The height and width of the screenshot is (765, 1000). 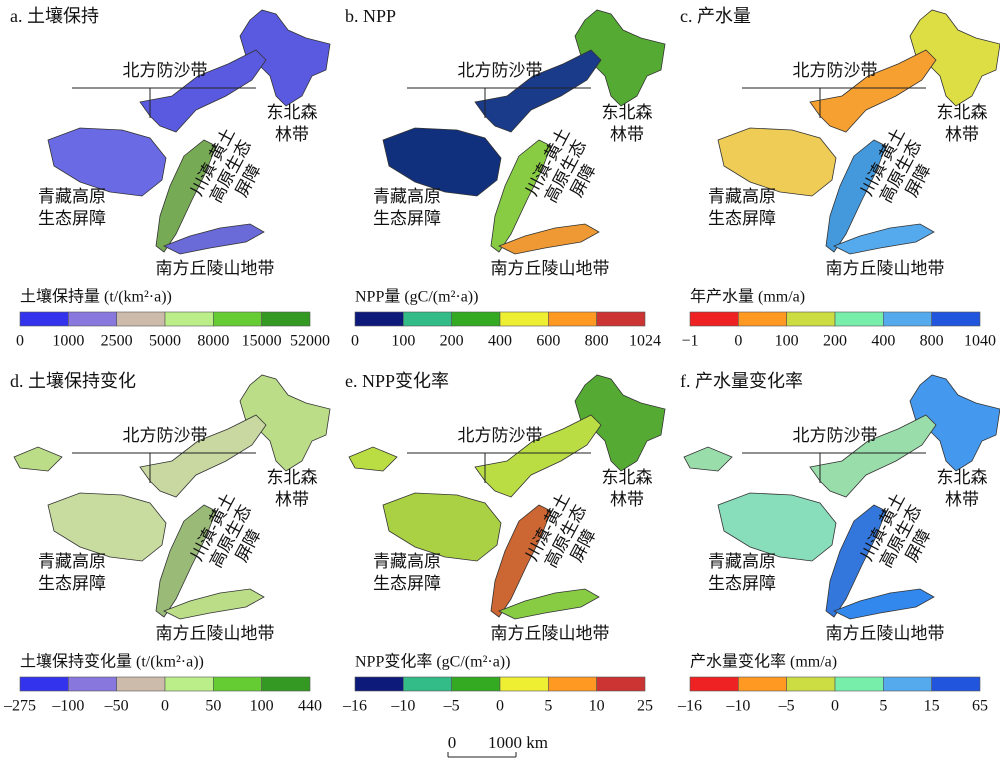 What do you see at coordinates (370, 16) in the screenshot?
I see `panel-title: b. NPP` at bounding box center [370, 16].